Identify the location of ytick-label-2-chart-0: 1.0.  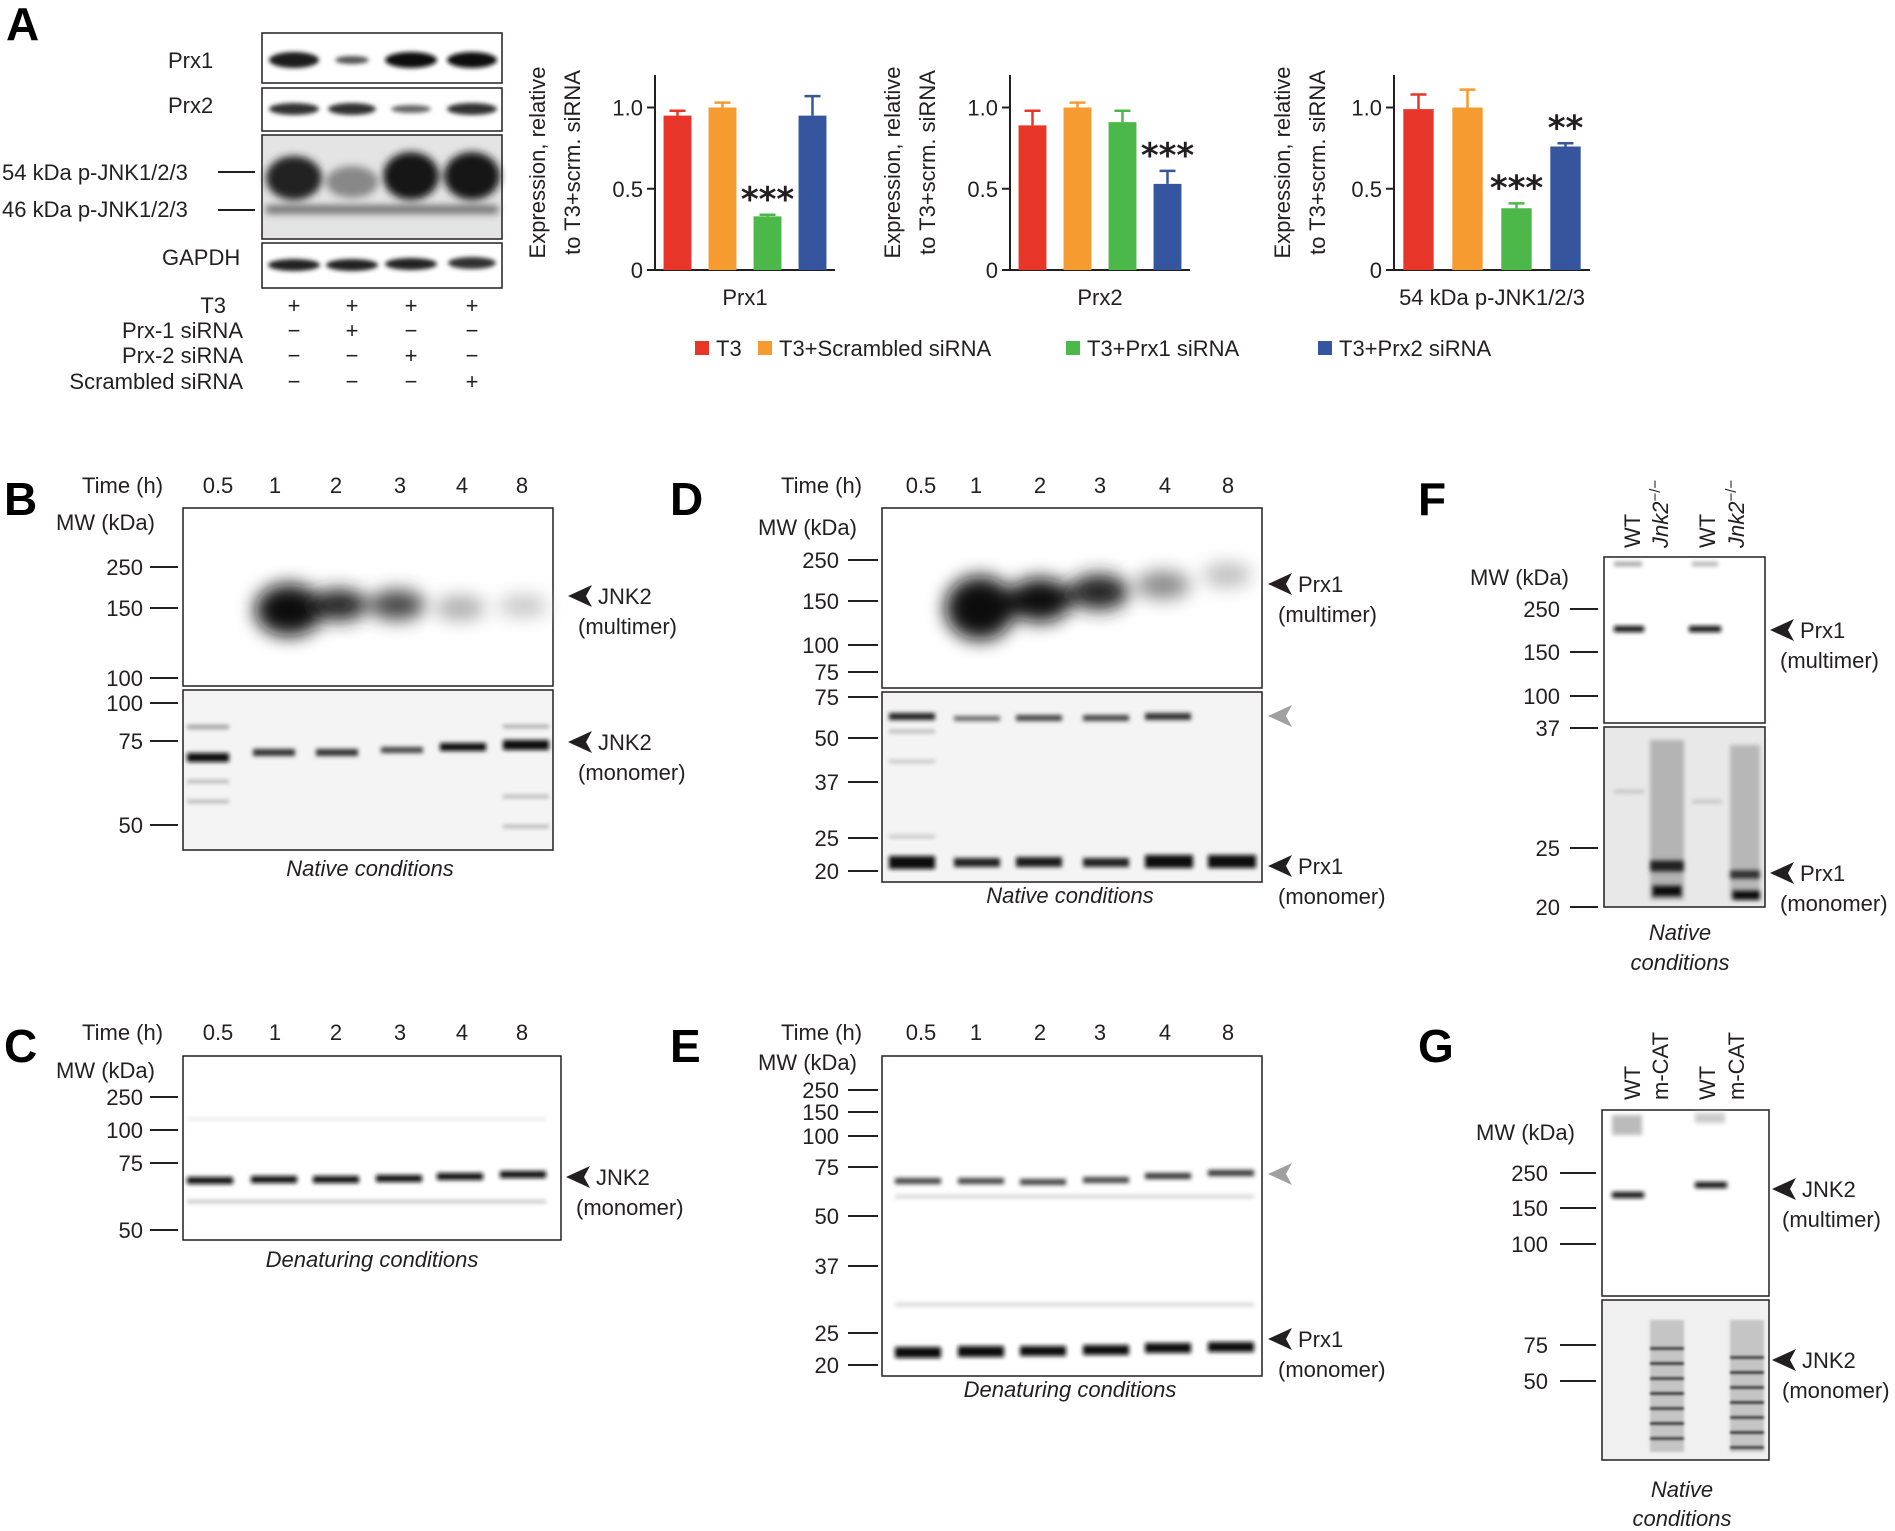
(627, 108).